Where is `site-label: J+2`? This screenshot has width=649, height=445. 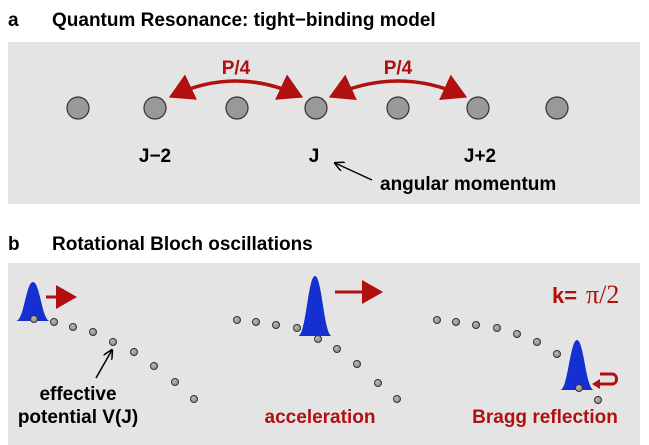 site-label: J+2 is located at coordinates (480, 156).